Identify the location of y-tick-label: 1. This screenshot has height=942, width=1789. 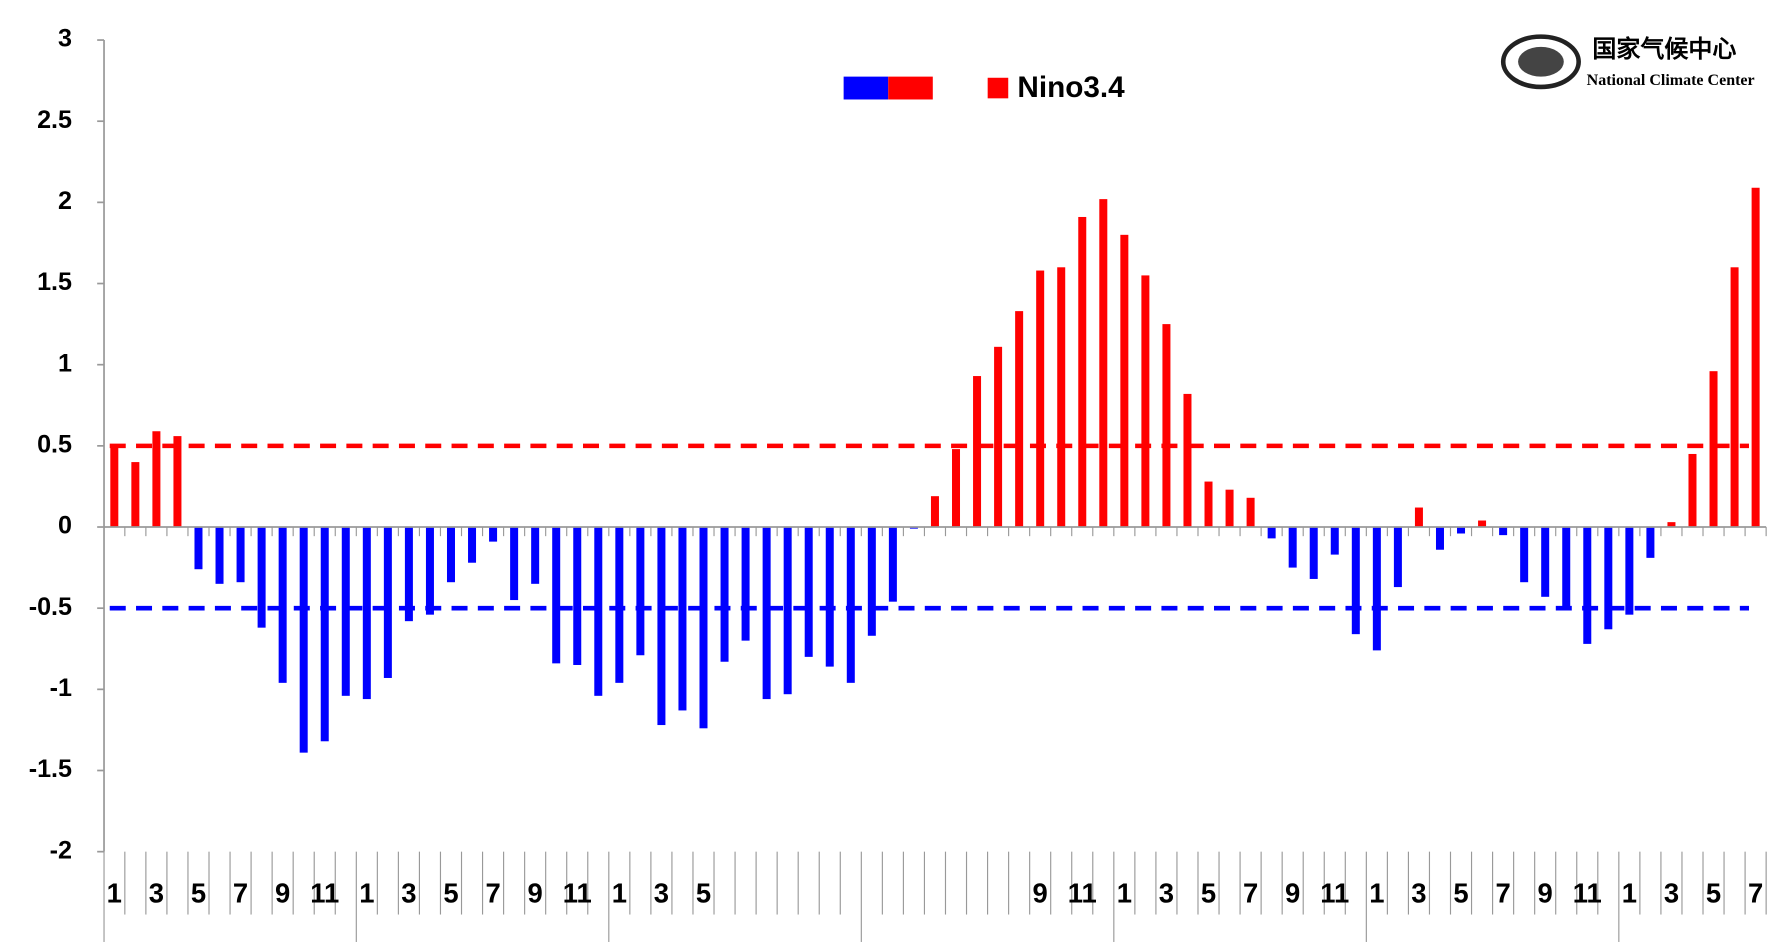
(65, 363).